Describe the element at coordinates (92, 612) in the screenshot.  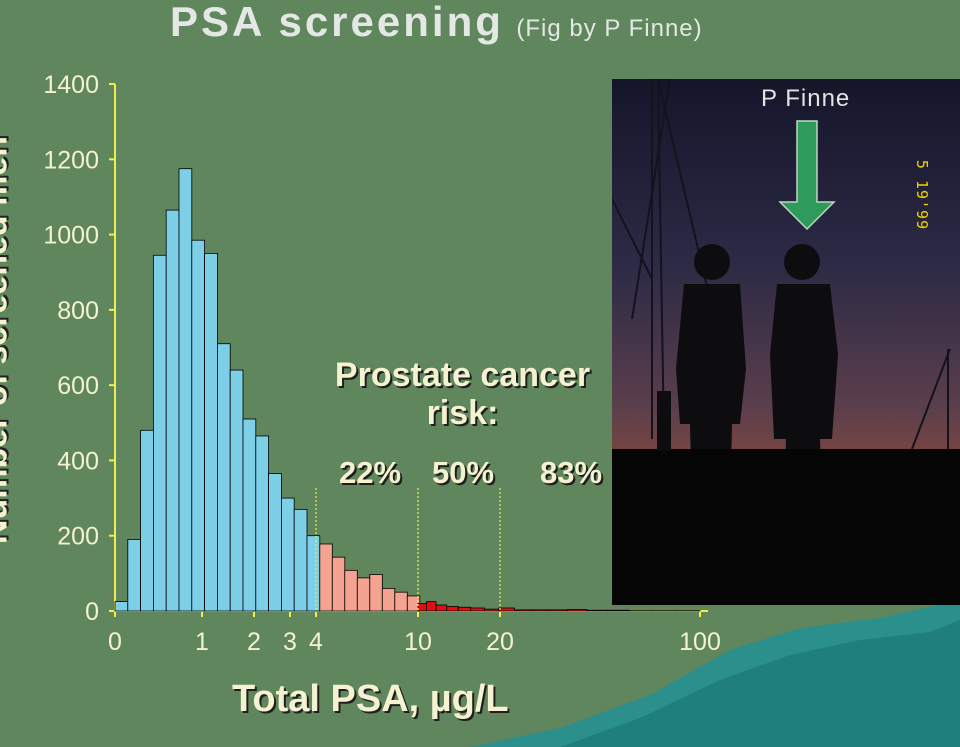
I see `y-tick-label: 0` at that location.